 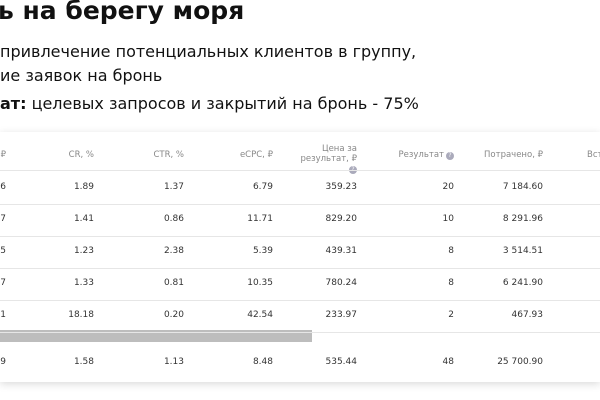 What do you see at coordinates (81, 315) in the screenshot?
I see `cell: 18.18` at bounding box center [81, 315].